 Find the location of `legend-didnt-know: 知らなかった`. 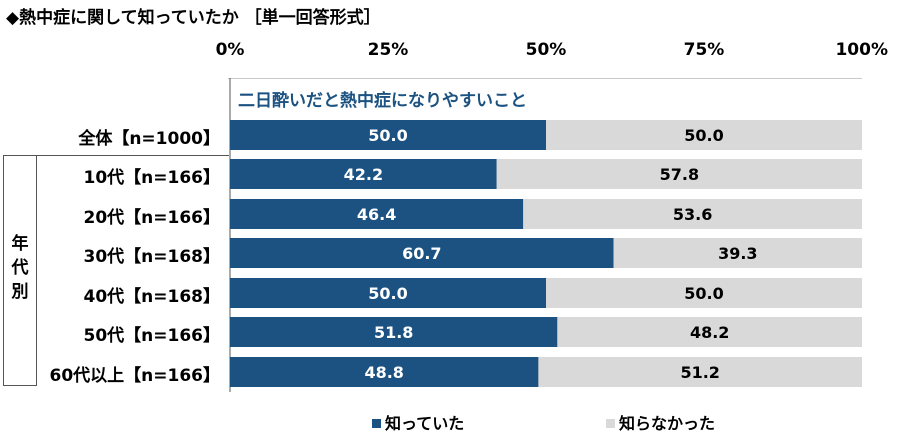

legend-didnt-know: 知らなかった is located at coordinates (660, 422).